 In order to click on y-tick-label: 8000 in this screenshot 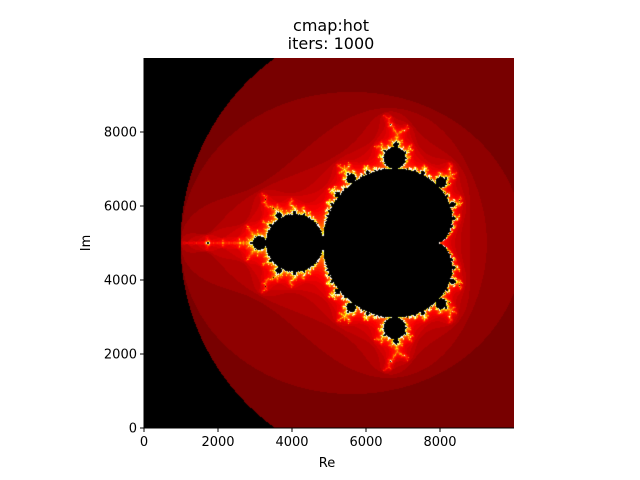, I will do `click(120, 133)`.